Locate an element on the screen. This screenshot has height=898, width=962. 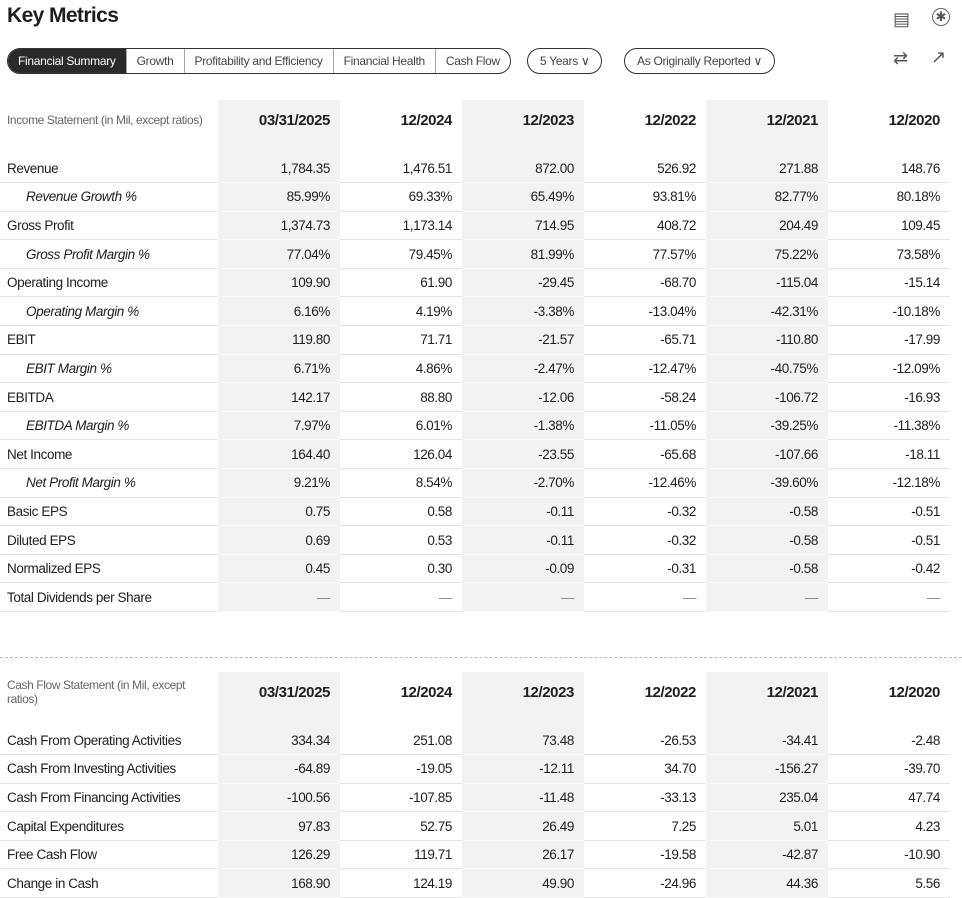
cell-value: 61.90 is located at coordinates (401, 283).